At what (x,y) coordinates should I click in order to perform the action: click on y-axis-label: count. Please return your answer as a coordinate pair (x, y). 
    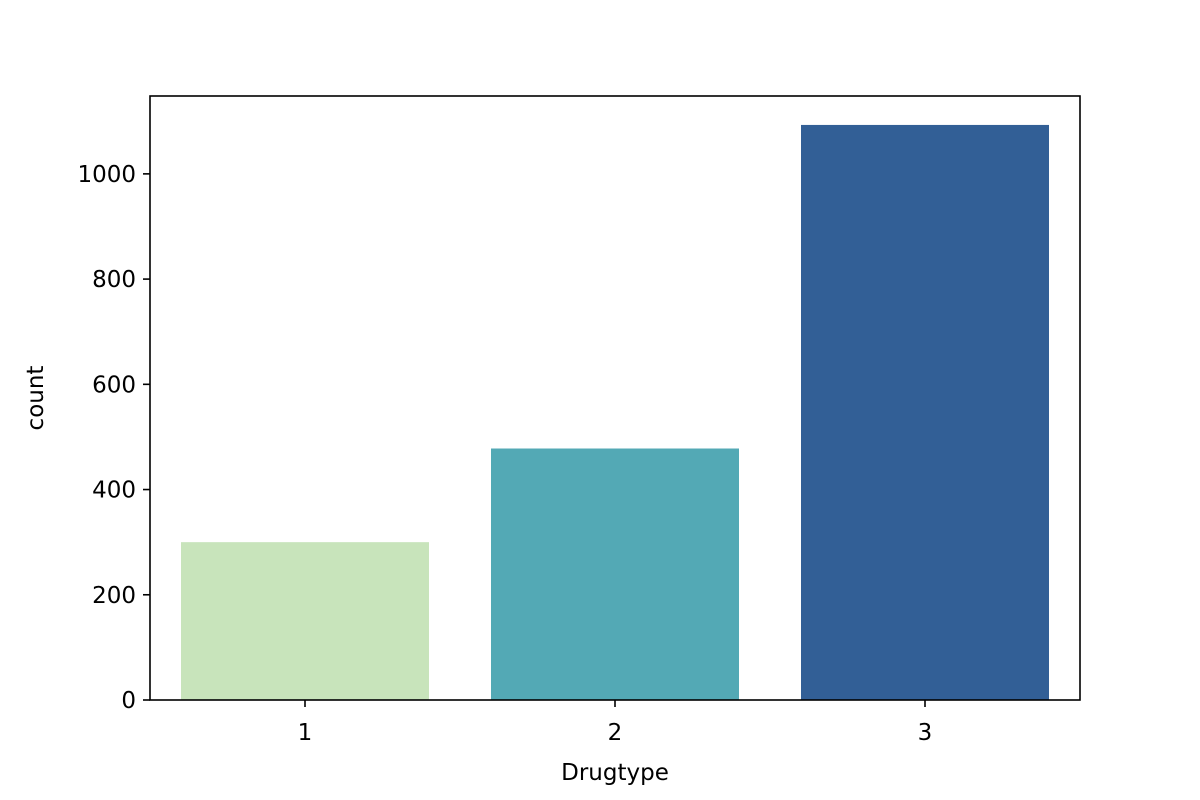
    Looking at the image, I should click on (36, 398).